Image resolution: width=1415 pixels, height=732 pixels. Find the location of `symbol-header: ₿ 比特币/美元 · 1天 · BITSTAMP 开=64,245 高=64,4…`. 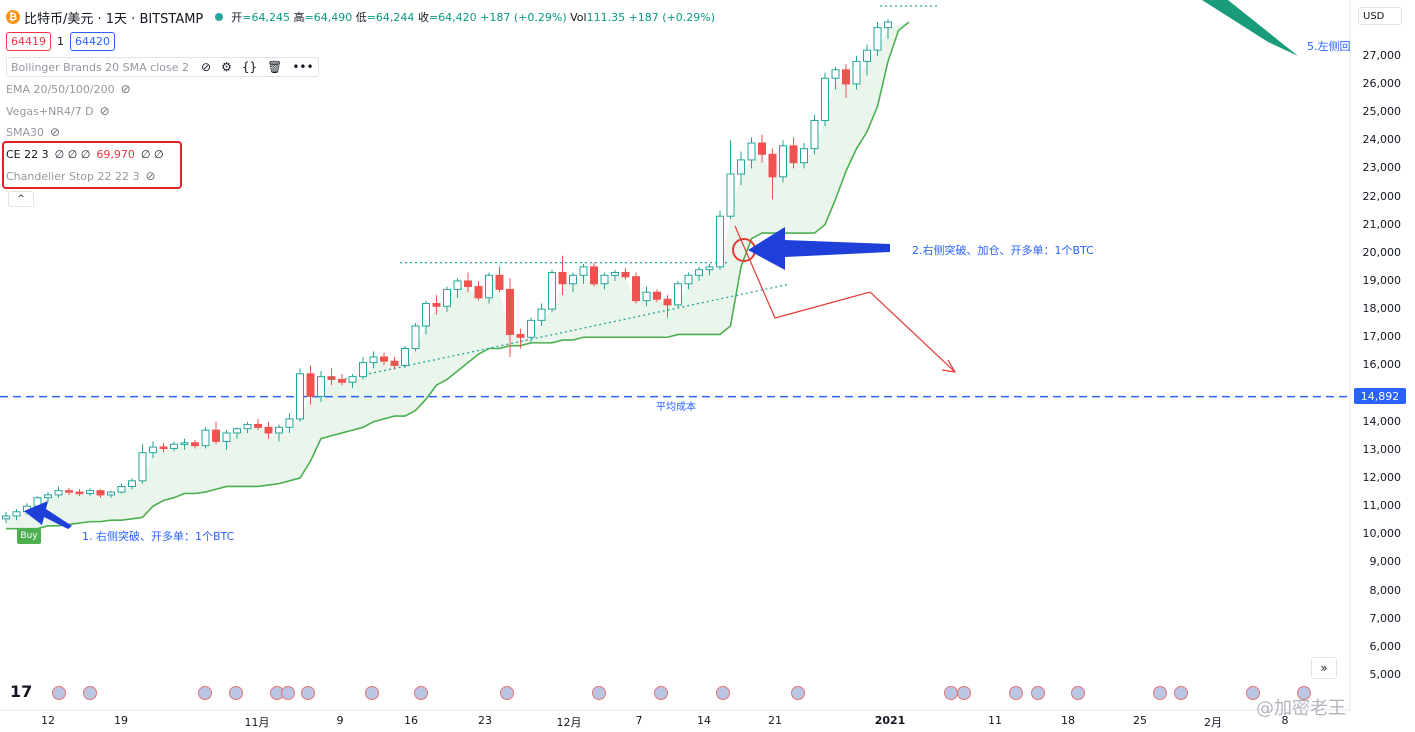

symbol-header: ₿ 比特币/美元 · 1天 · BITSTAMP 开=64,245 高=64,4… is located at coordinates (360, 17).